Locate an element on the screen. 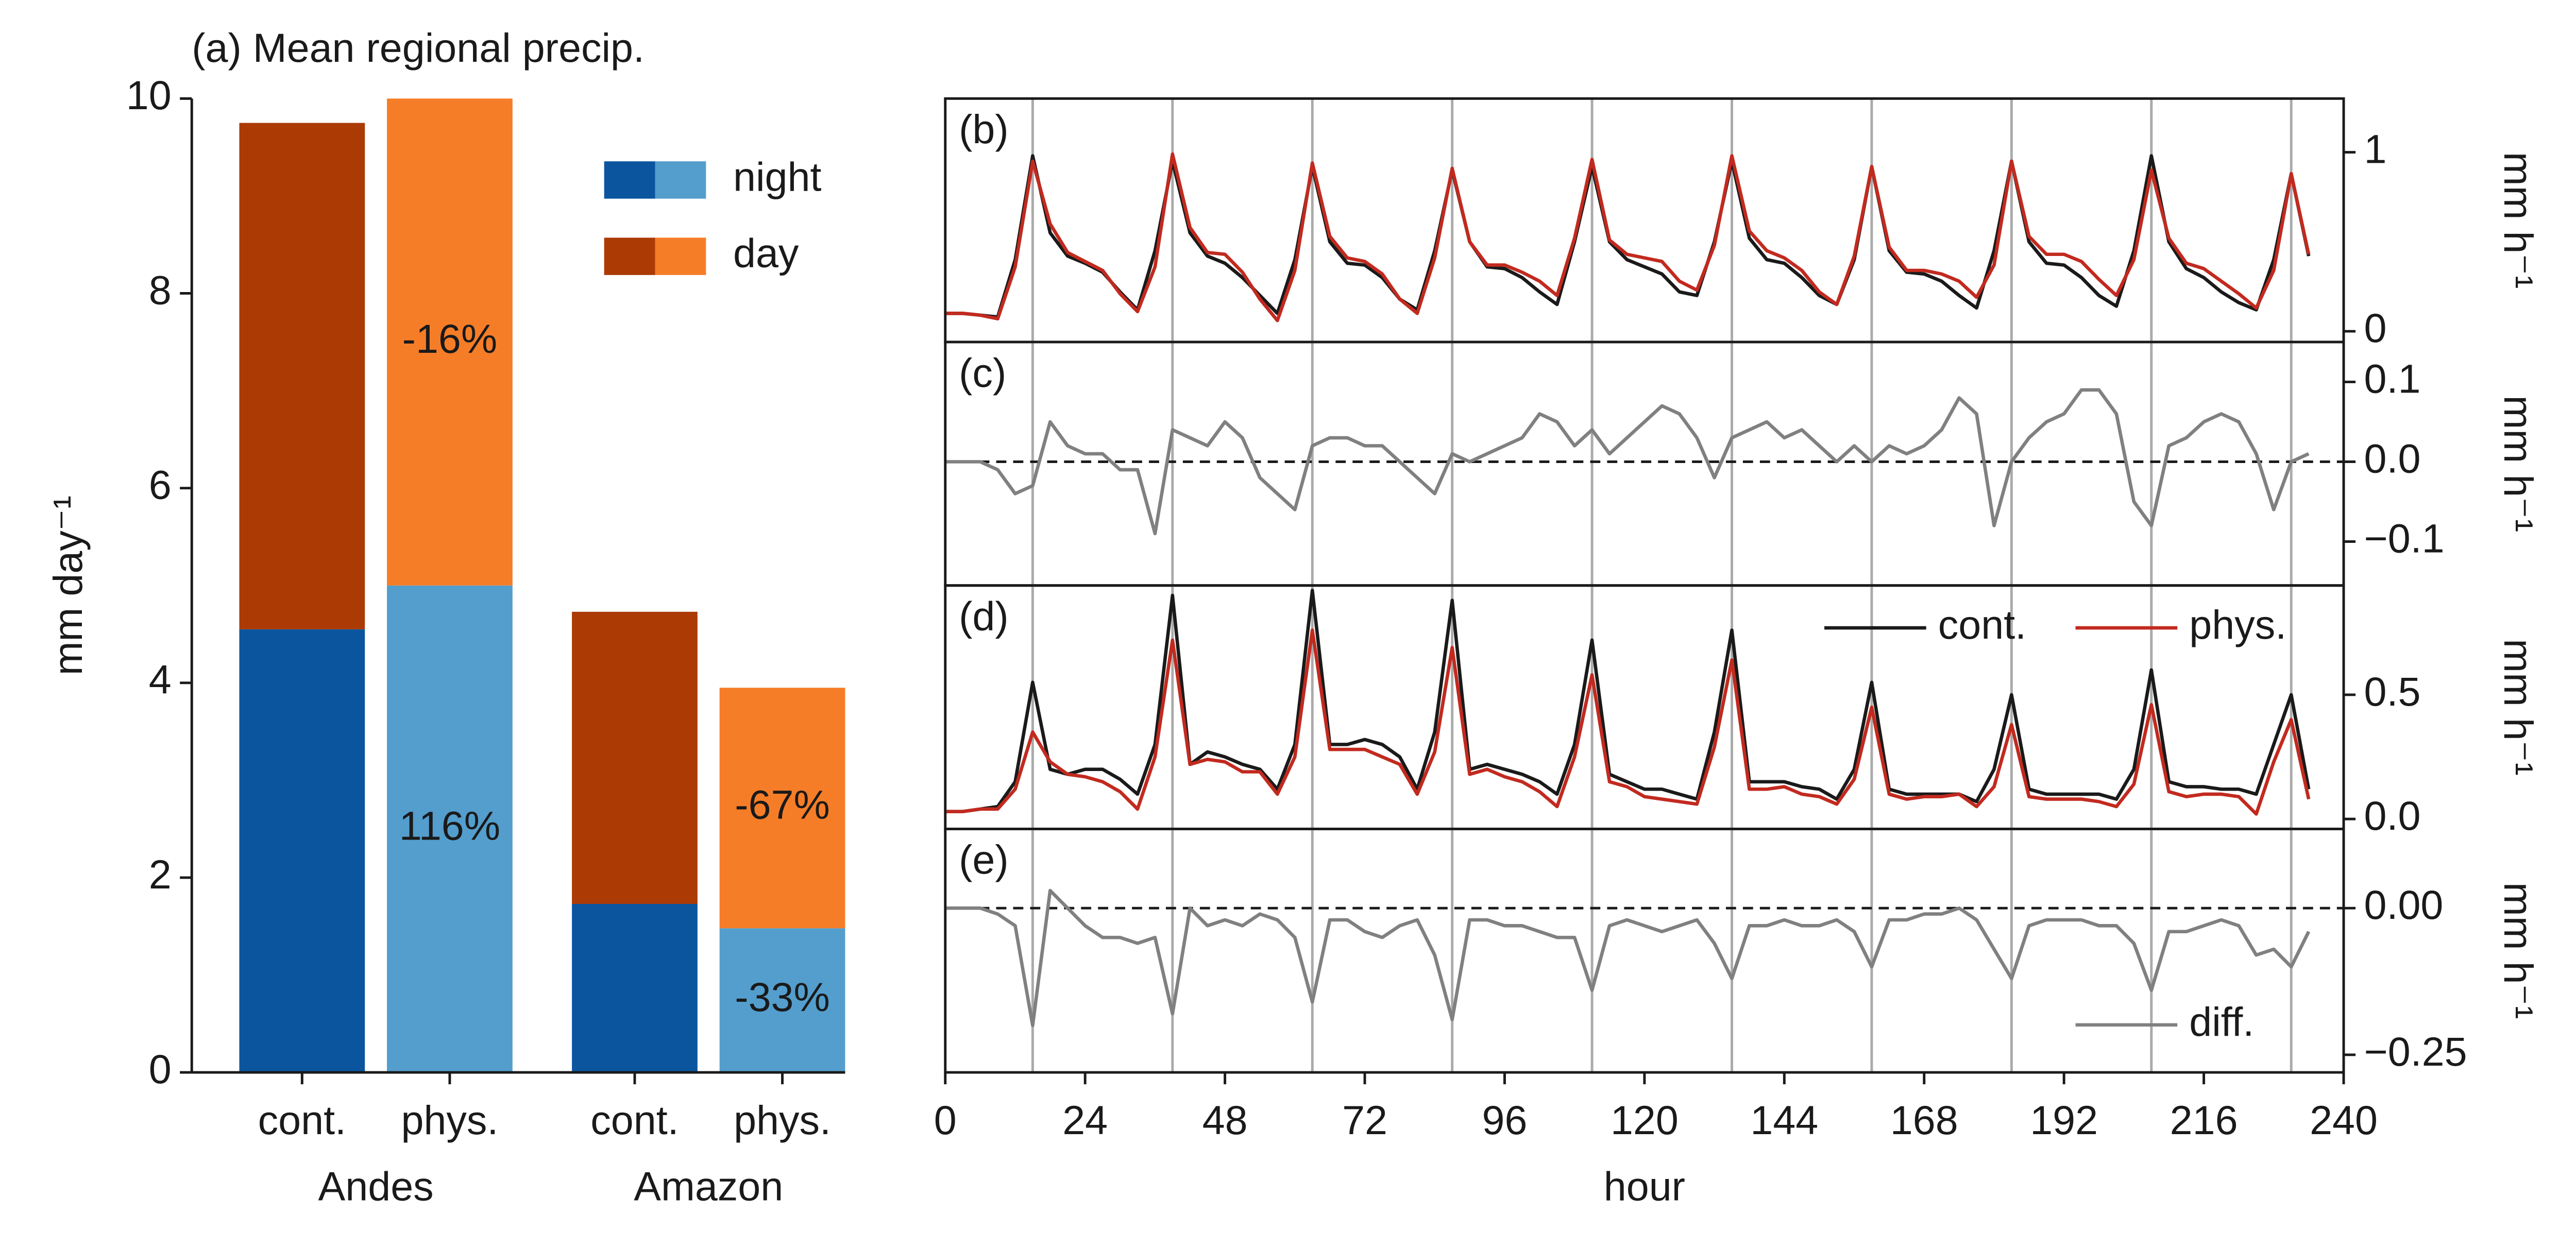  group-label: Andes is located at coordinates (376, 1186).